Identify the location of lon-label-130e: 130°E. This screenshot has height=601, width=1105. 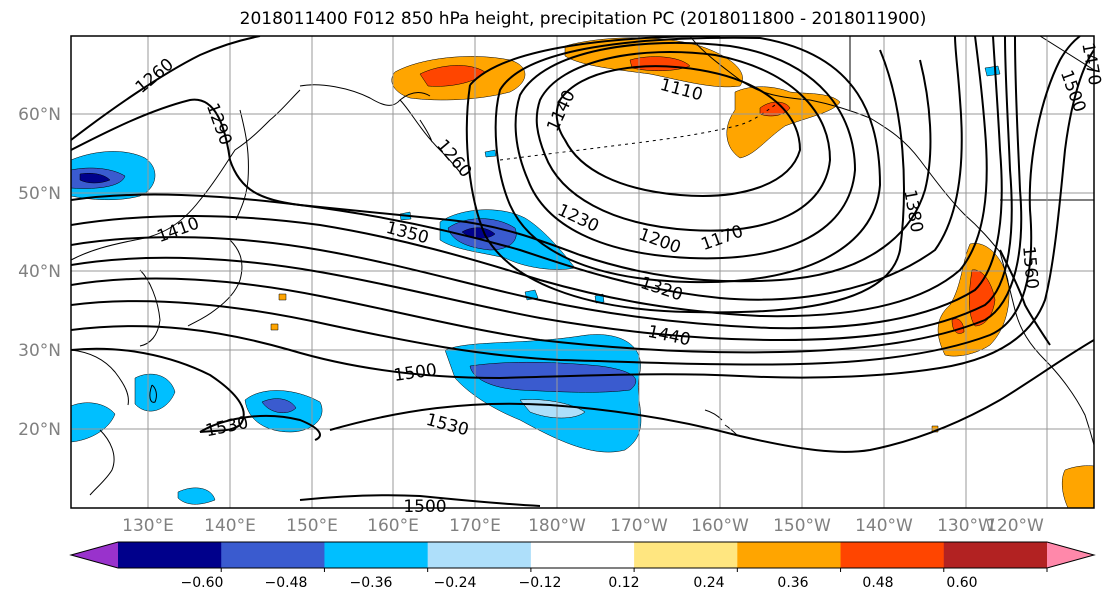
(148, 526).